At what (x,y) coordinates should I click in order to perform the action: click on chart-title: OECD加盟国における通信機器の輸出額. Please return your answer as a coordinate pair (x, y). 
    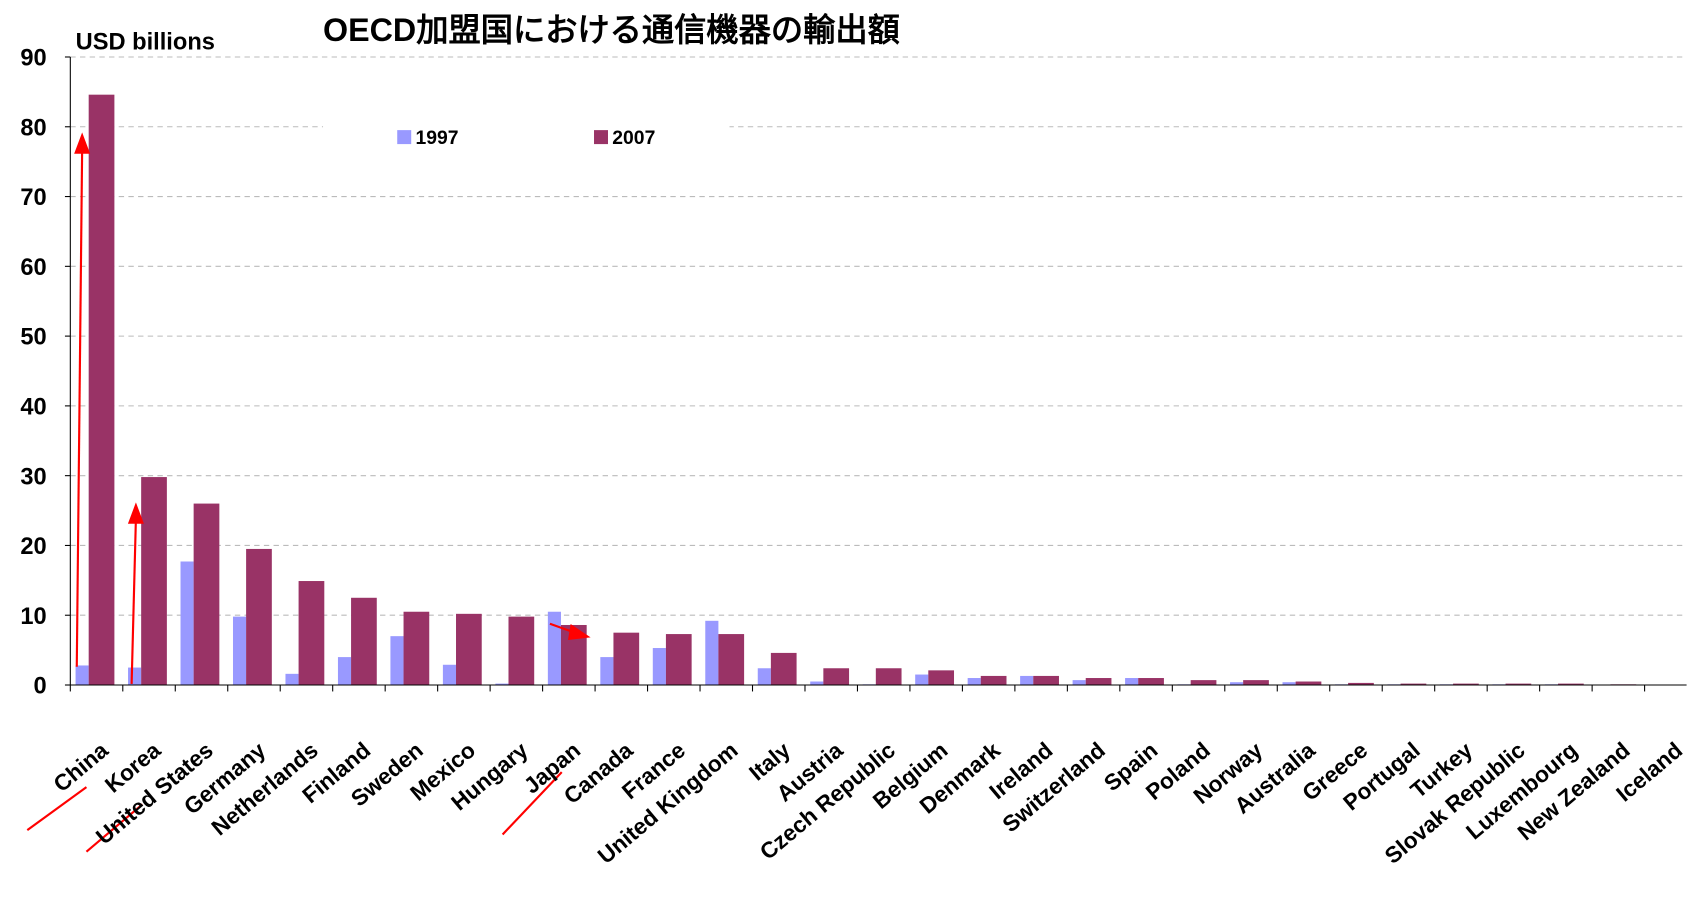
    Looking at the image, I should click on (611, 30).